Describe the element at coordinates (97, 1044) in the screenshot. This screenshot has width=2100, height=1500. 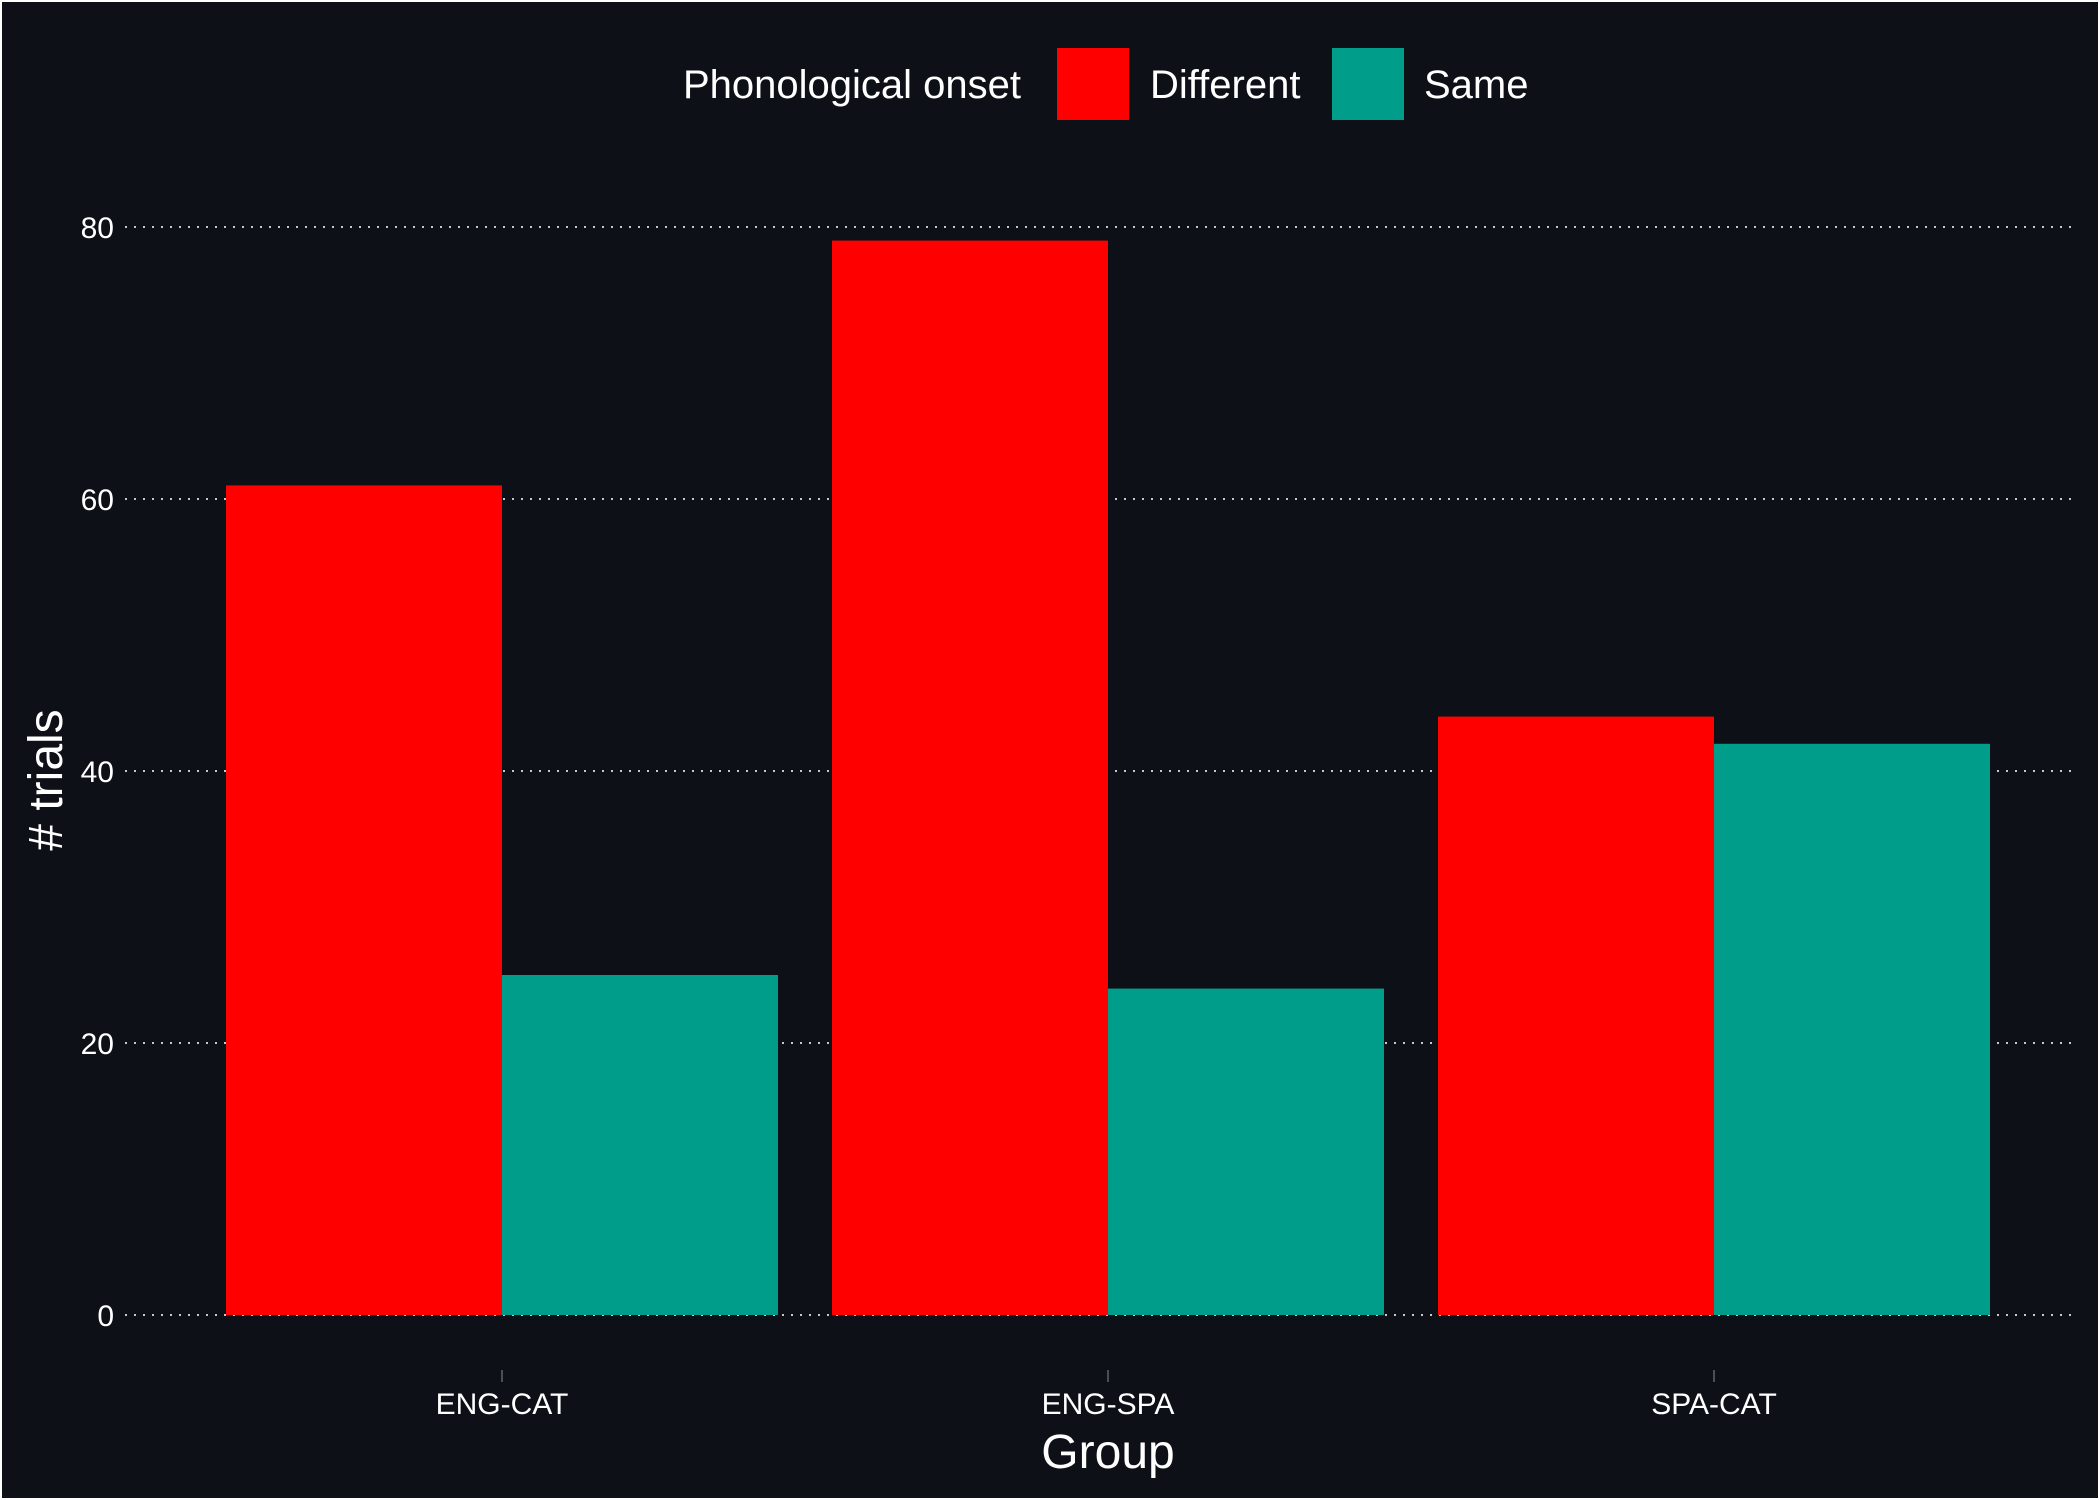
I see `y-tick-label: 20` at that location.